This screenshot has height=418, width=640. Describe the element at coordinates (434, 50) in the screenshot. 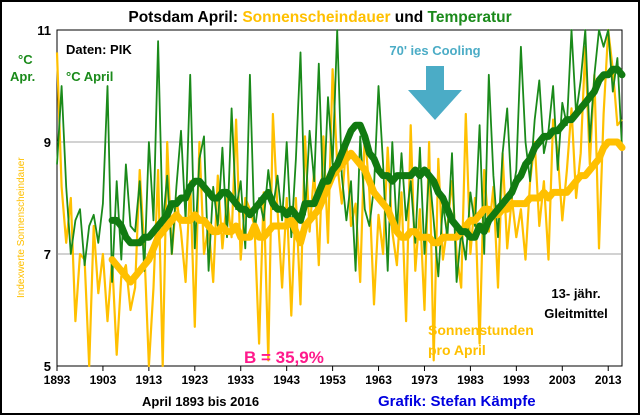

I see `cooling-annotation: 70' ies Cooling` at that location.